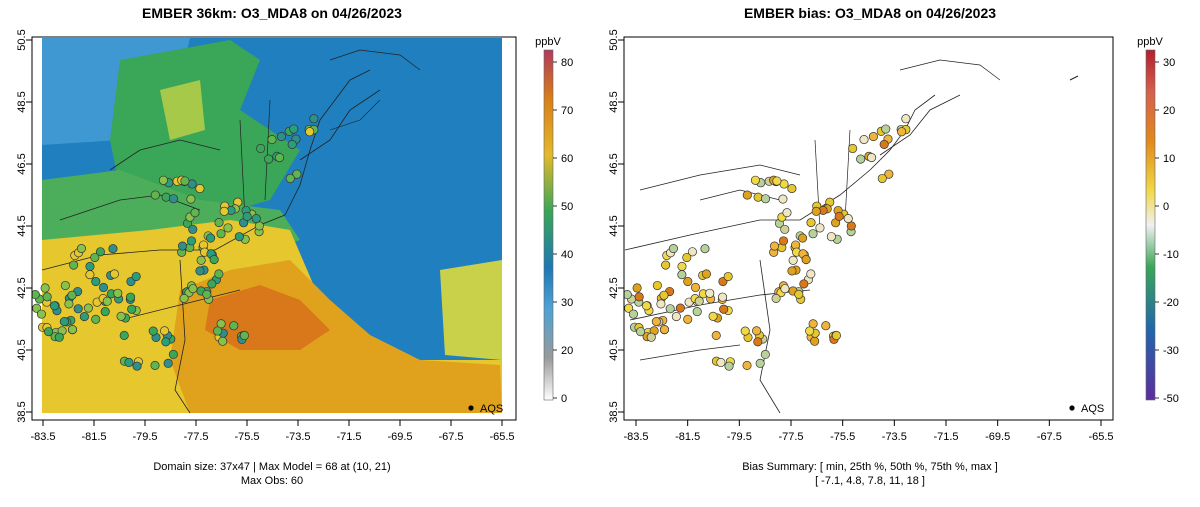 The width and height of the screenshot is (1200, 507). What do you see at coordinates (272, 13) in the screenshot?
I see `left-title: EMBER 36km: O3_MDA8 on 04/26/2023` at bounding box center [272, 13].